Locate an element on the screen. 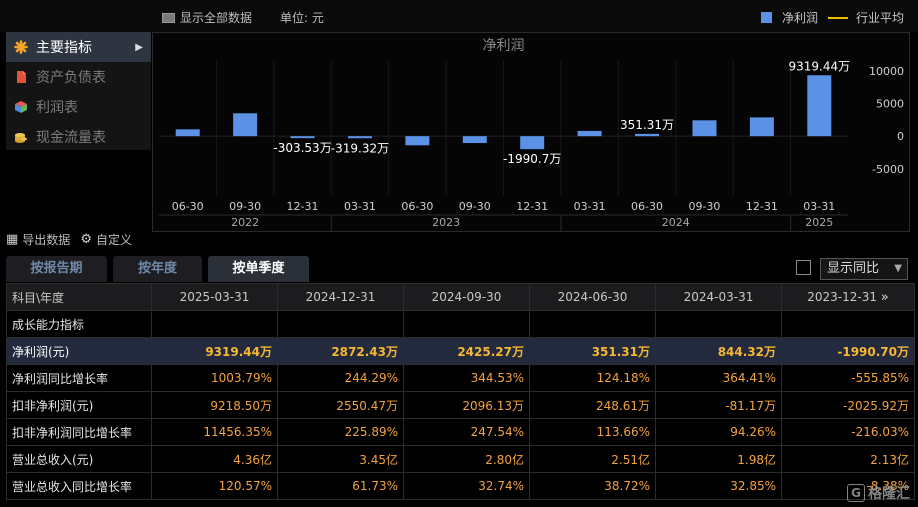 The height and width of the screenshot is (507, 918). table-cell: -216.03% is located at coordinates (848, 432).